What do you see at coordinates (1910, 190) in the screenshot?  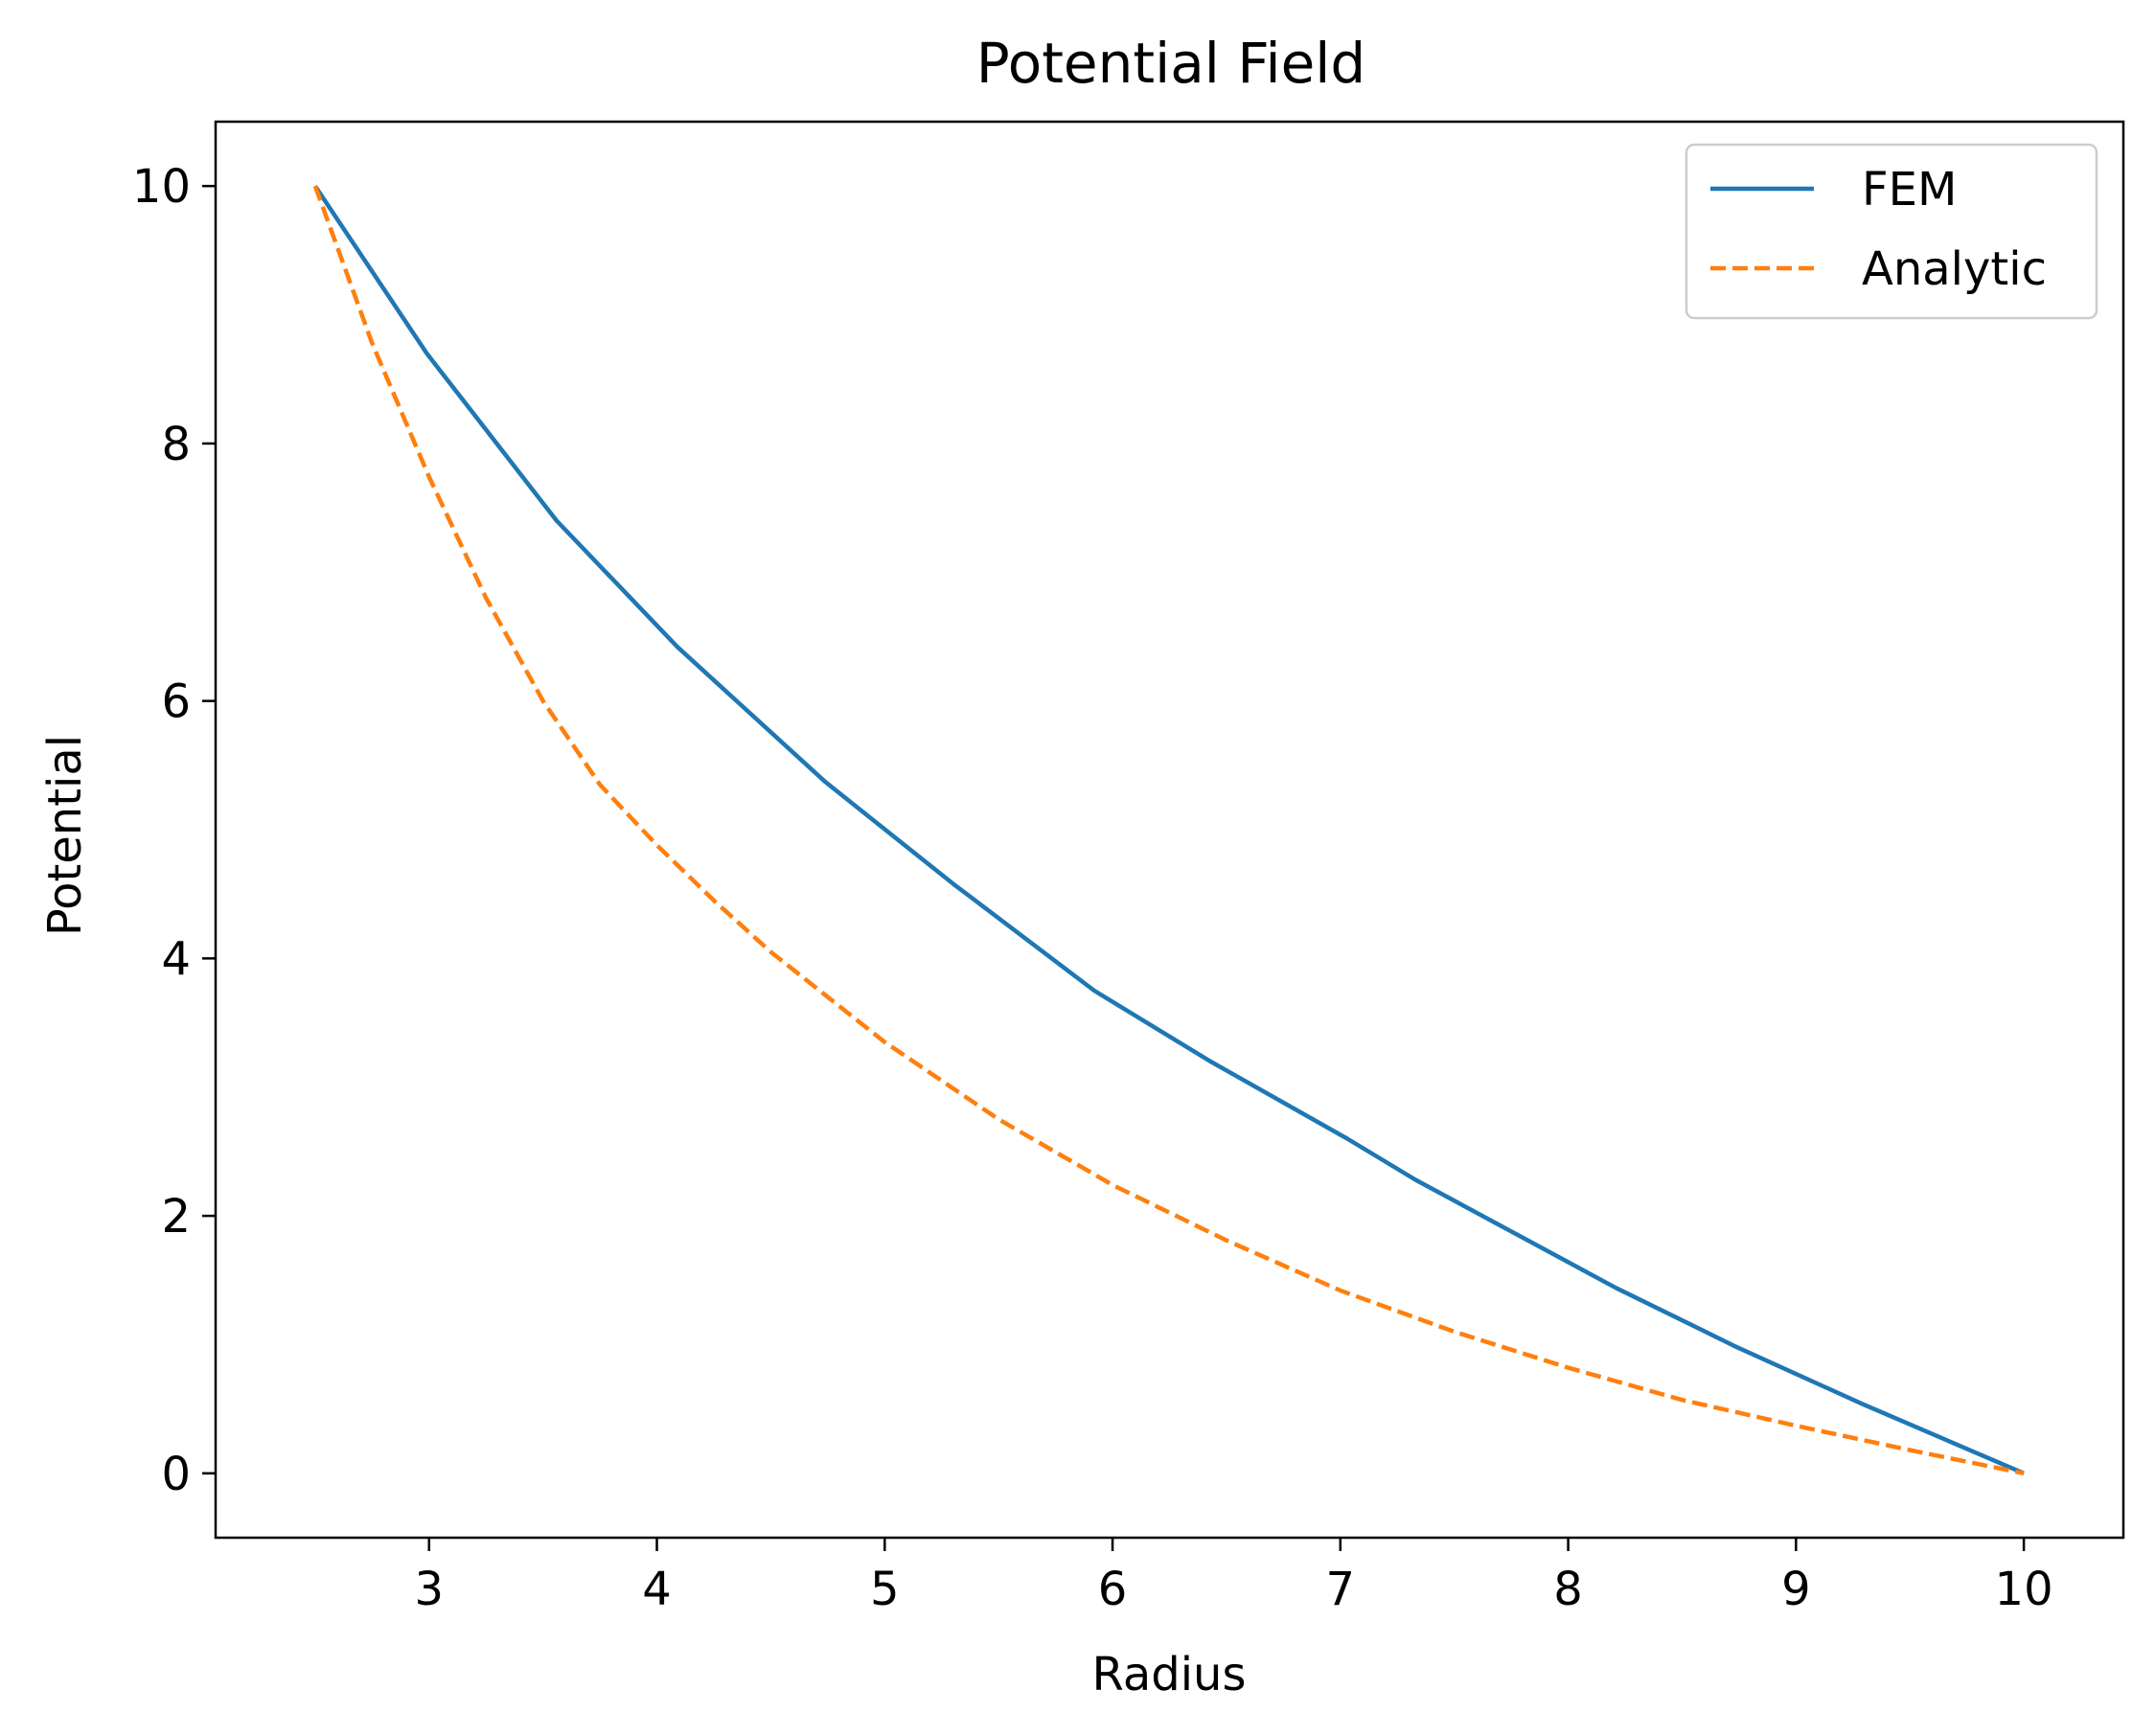 I see `legend-label-fem: FEM` at bounding box center [1910, 190].